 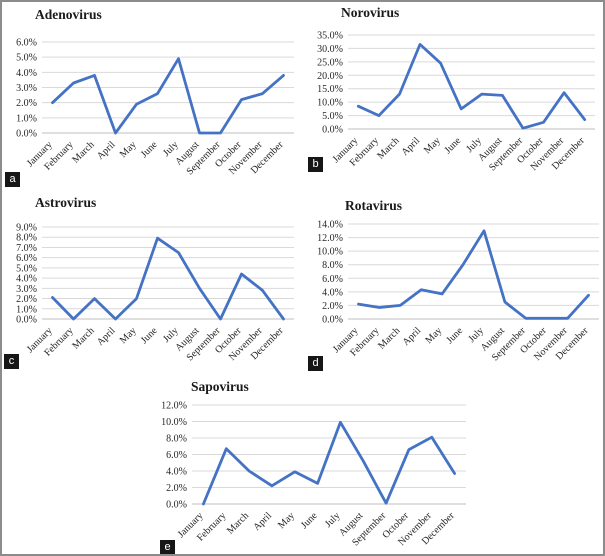 What do you see at coordinates (370, 12) in the screenshot?
I see `chart-title-norovirus: Norovirus` at bounding box center [370, 12].